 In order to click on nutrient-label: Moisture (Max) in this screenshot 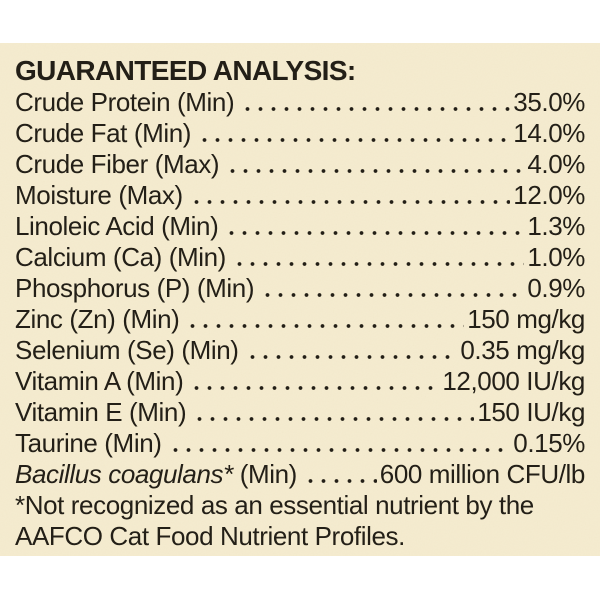, I will do `click(99, 195)`.